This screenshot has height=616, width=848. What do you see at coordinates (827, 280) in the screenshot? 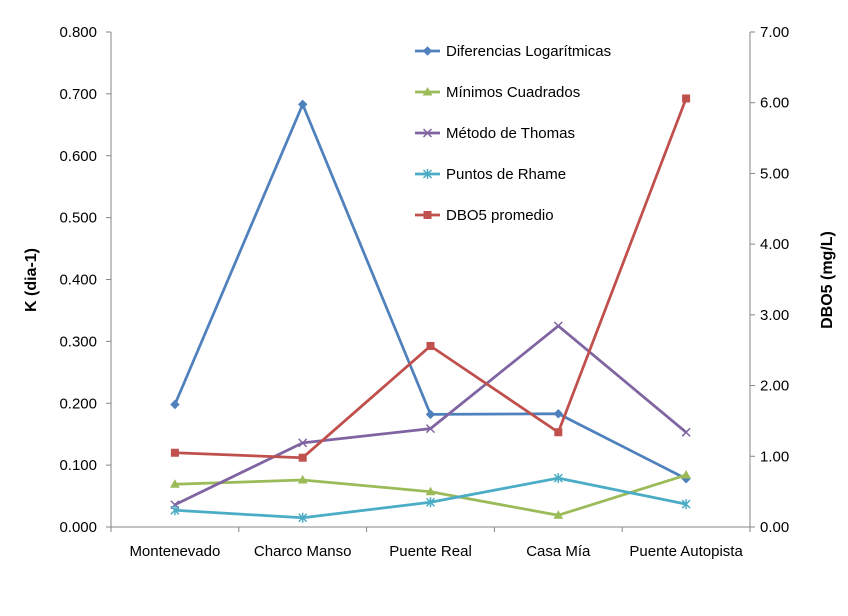
I see `right-axis-title: DBO5 (mg/L)` at bounding box center [827, 280].